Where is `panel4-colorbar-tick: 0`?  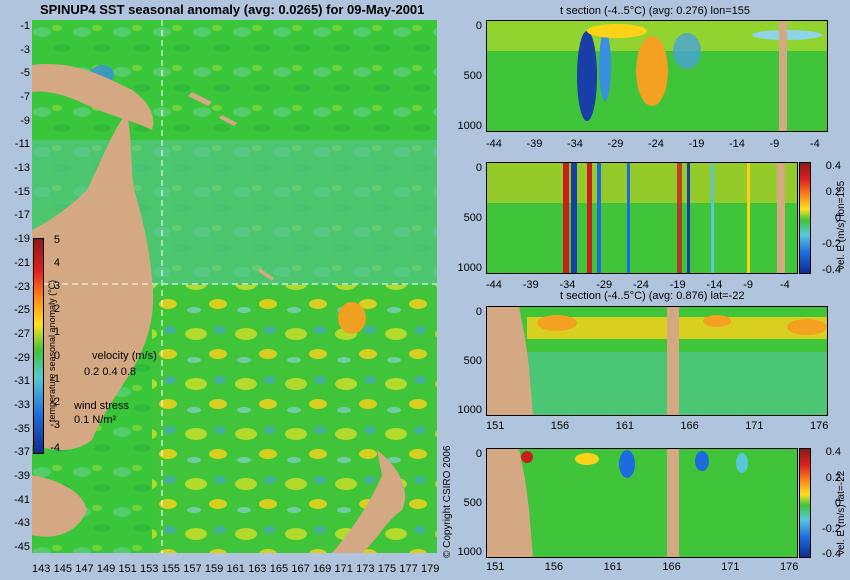
panel4-colorbar-tick: 0 is located at coordinates (837, 503).